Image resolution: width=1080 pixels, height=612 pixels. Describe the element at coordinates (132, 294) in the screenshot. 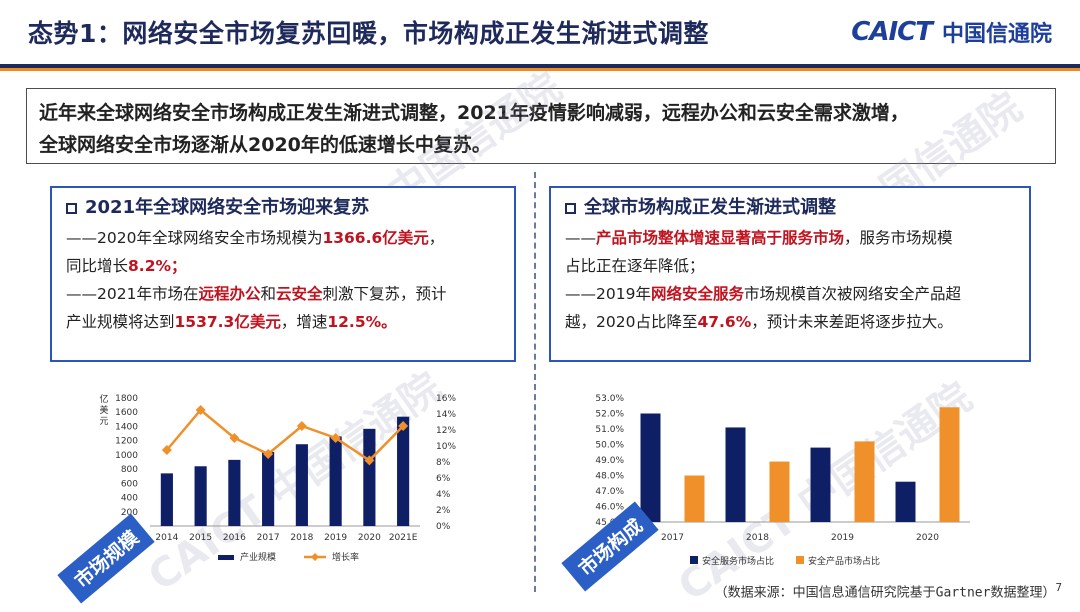

I see `text: ——2021年市场在` at that location.